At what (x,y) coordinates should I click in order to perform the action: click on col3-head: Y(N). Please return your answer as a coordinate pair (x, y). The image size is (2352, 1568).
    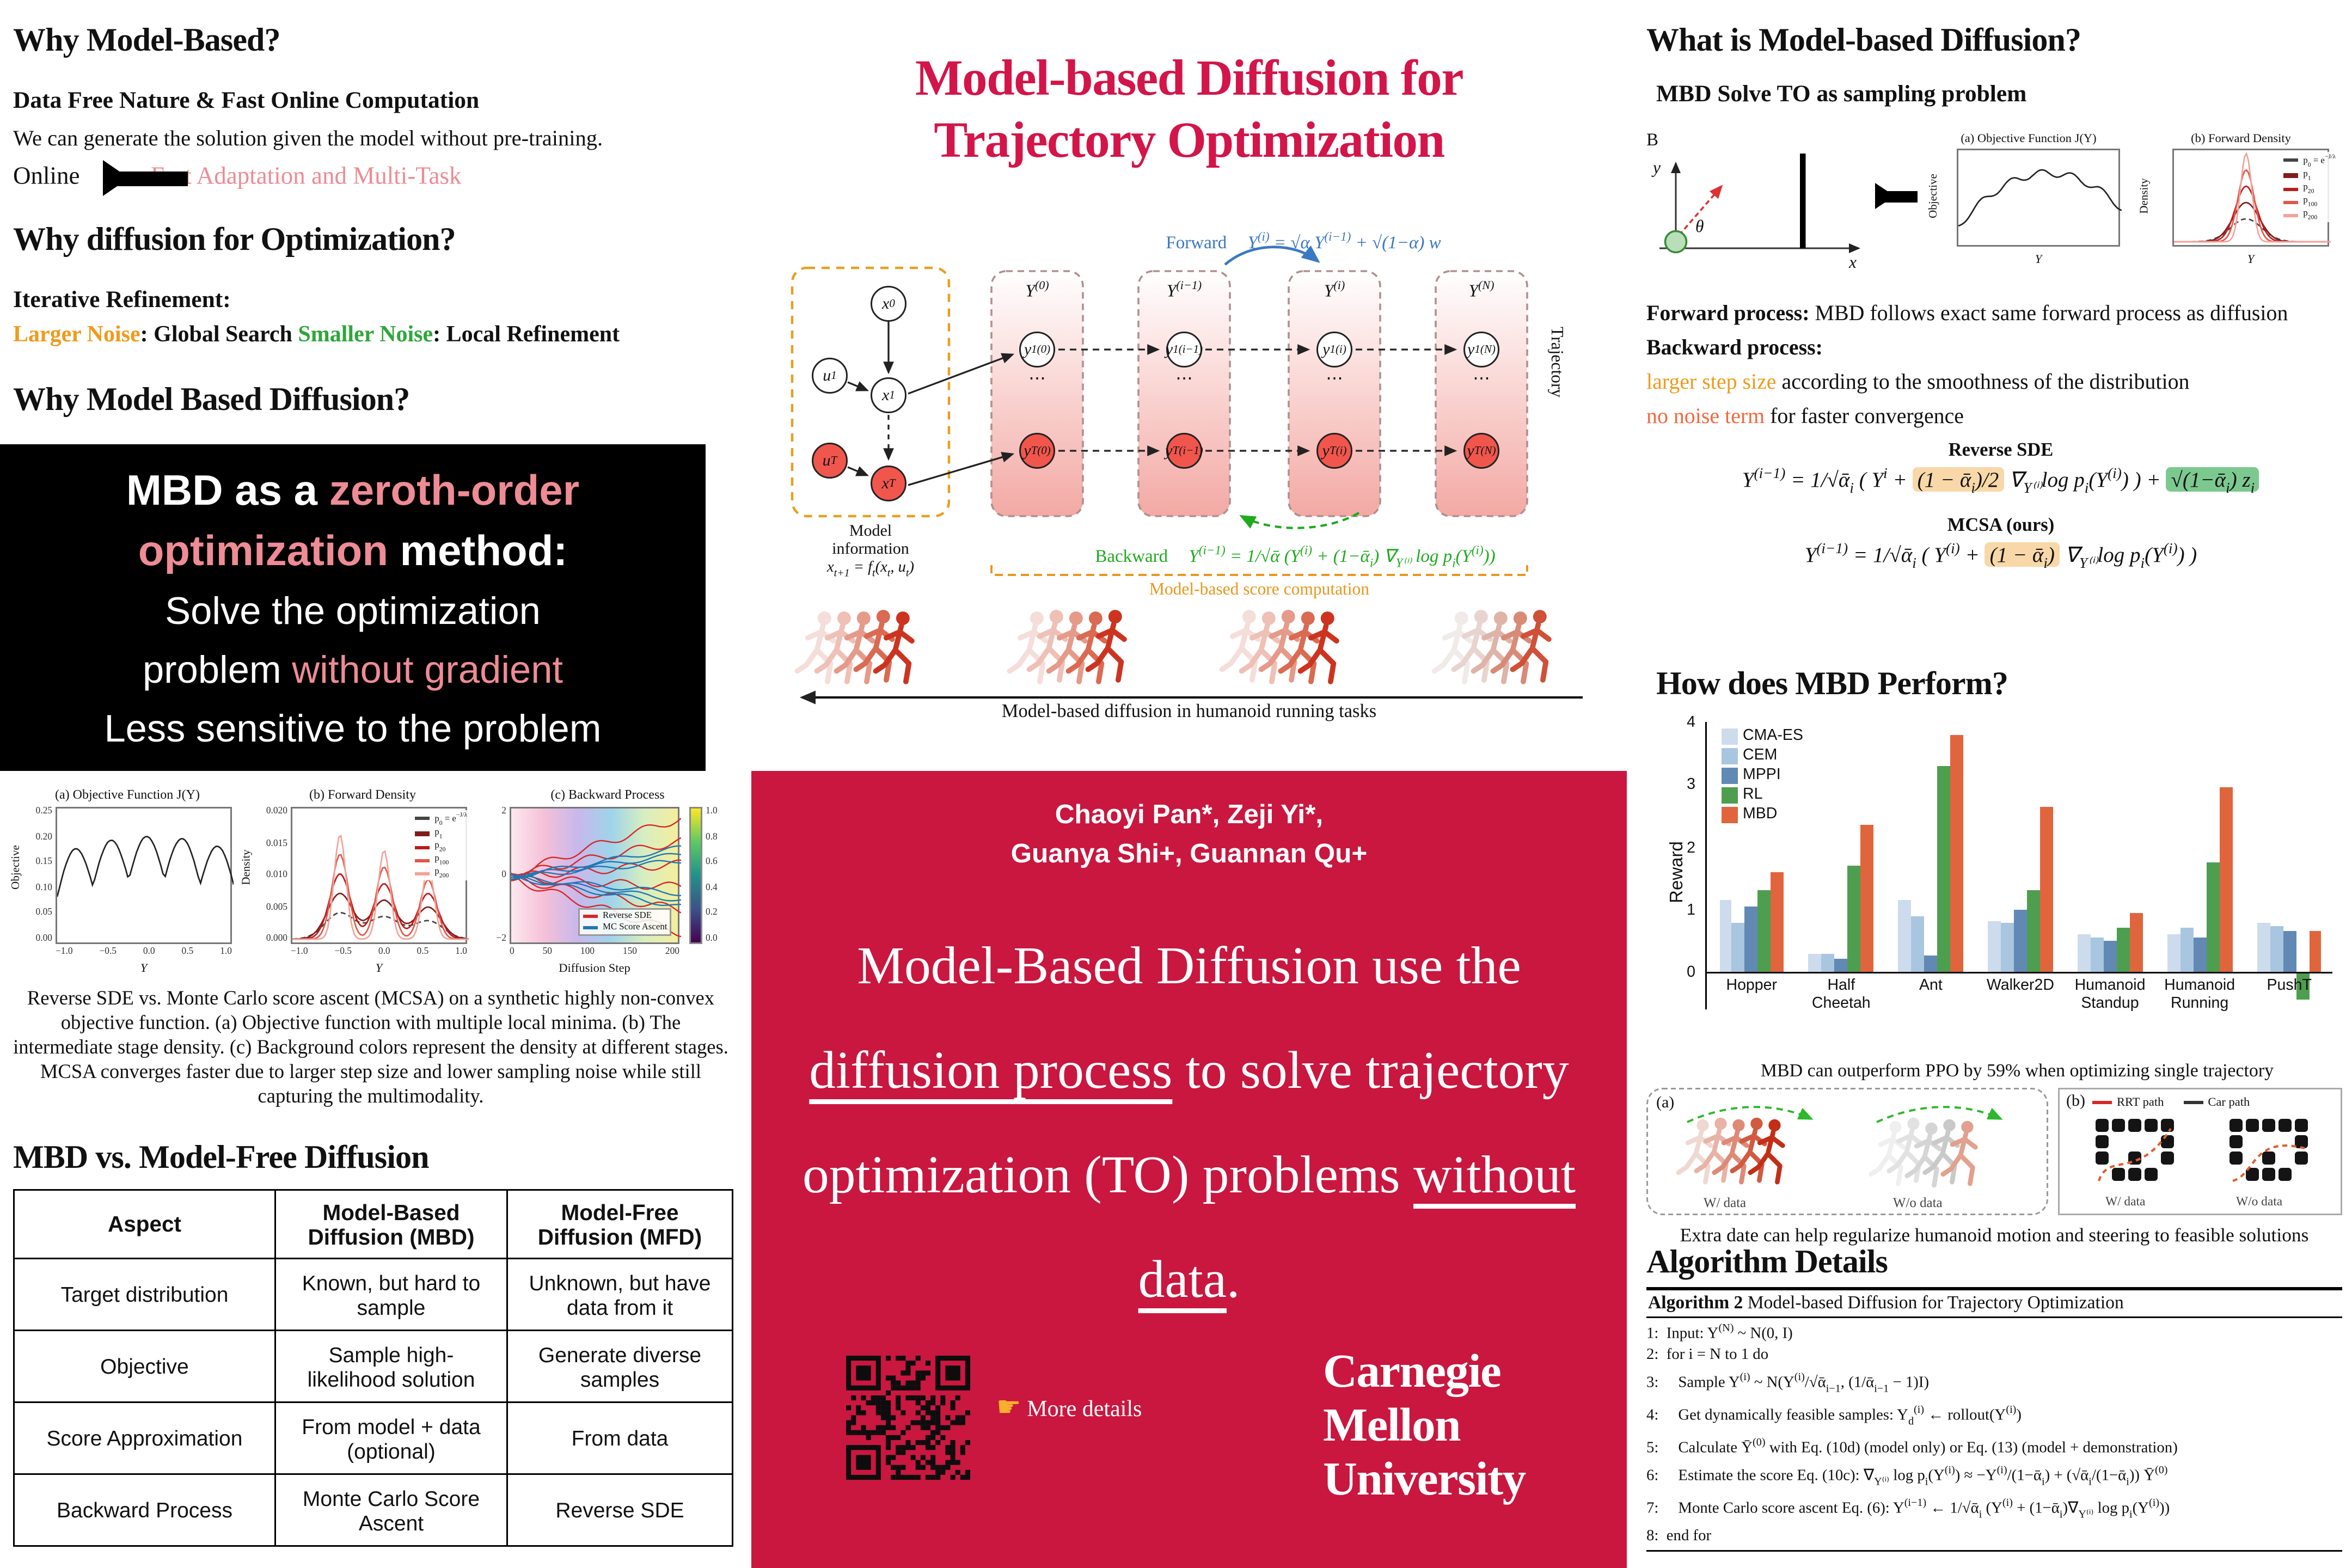
    Looking at the image, I should click on (1481, 290).